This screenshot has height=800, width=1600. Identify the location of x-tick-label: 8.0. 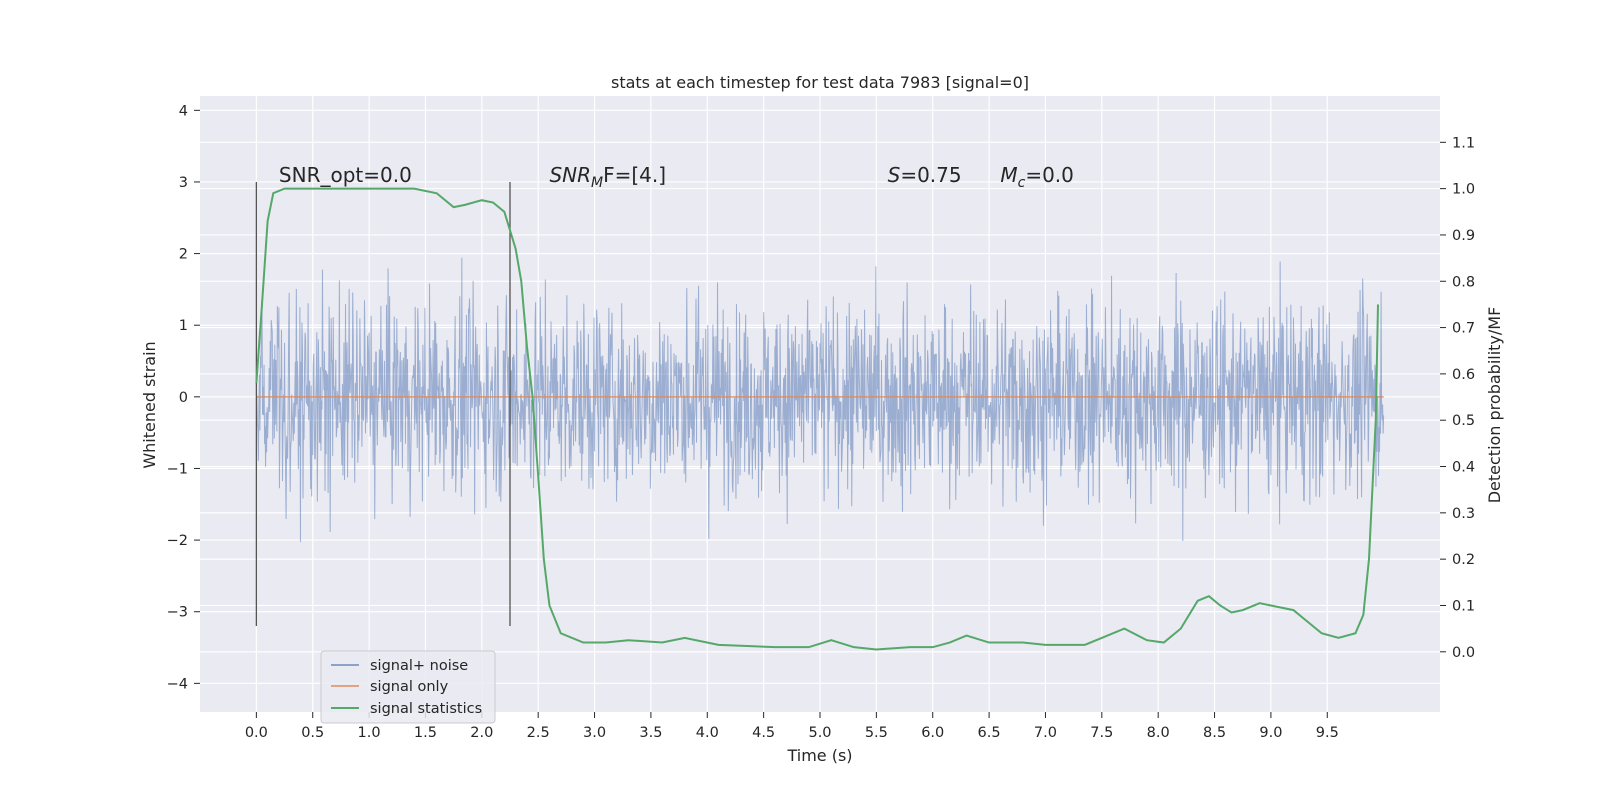
(1158, 733).